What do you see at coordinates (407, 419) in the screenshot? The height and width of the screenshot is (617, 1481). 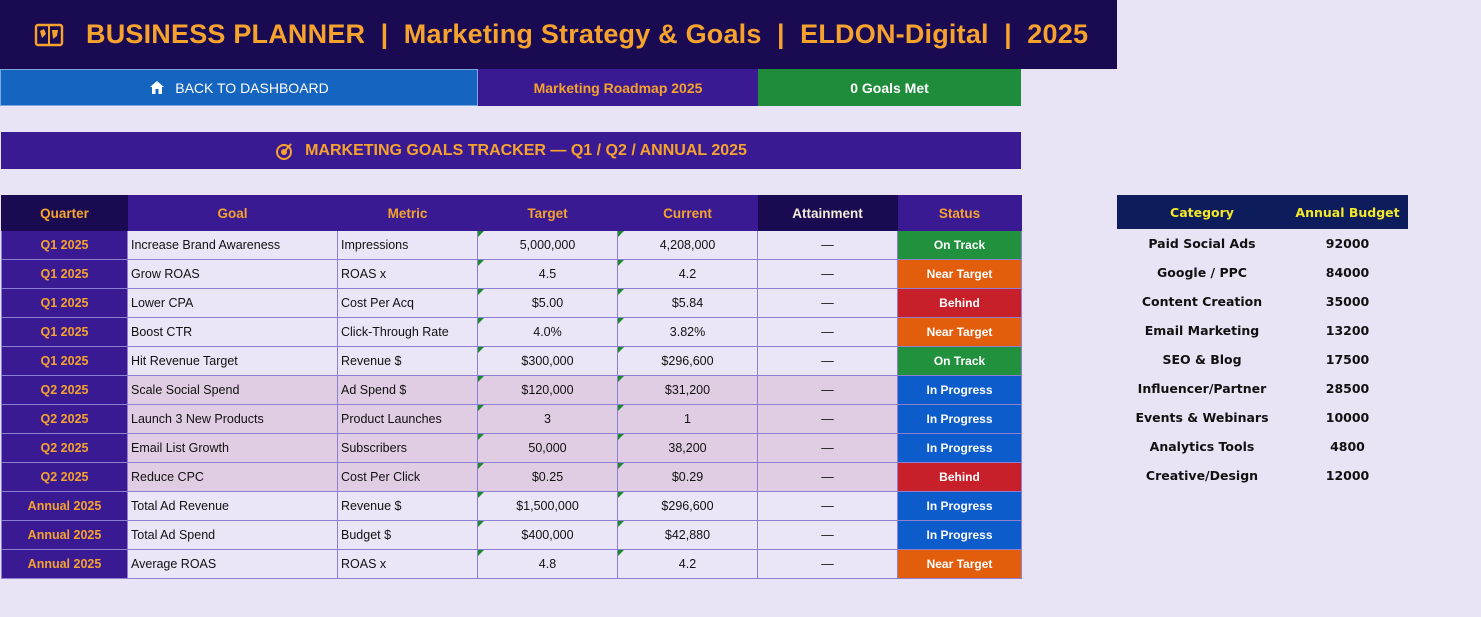 I see `metric-cell: Product Launches` at bounding box center [407, 419].